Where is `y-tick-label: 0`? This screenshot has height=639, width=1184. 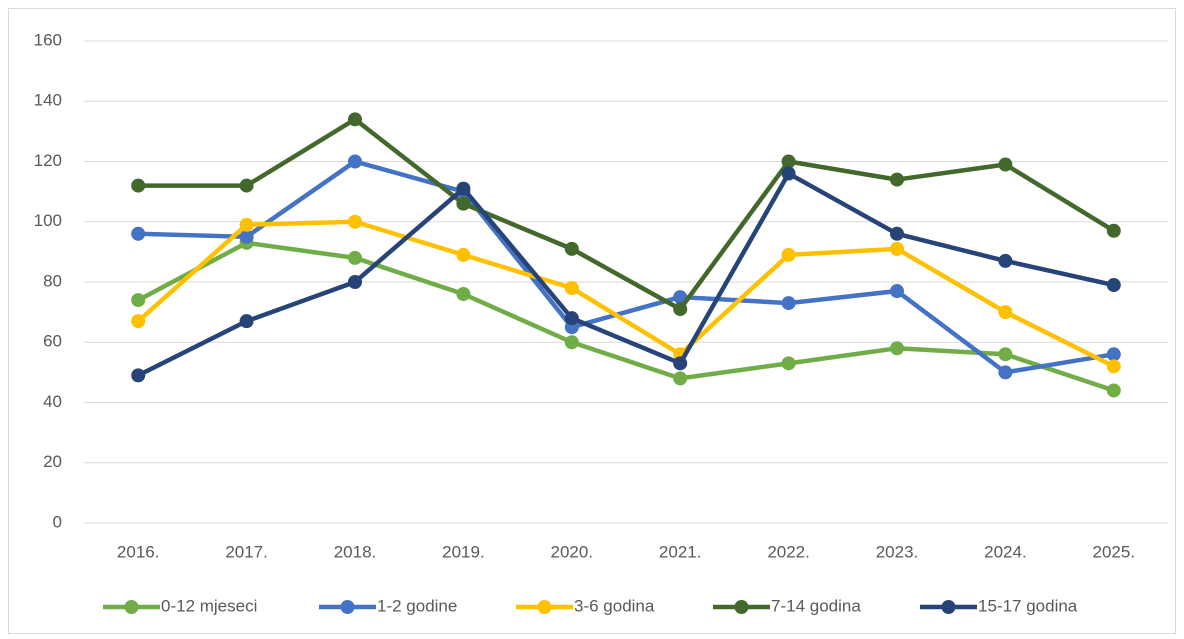
y-tick-label: 0 is located at coordinates (57, 521).